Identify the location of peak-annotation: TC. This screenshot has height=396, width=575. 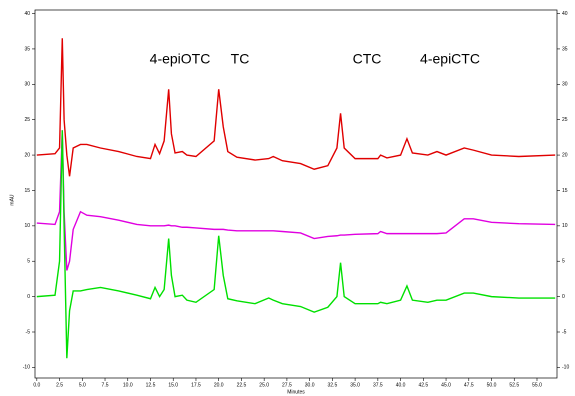
(240, 59).